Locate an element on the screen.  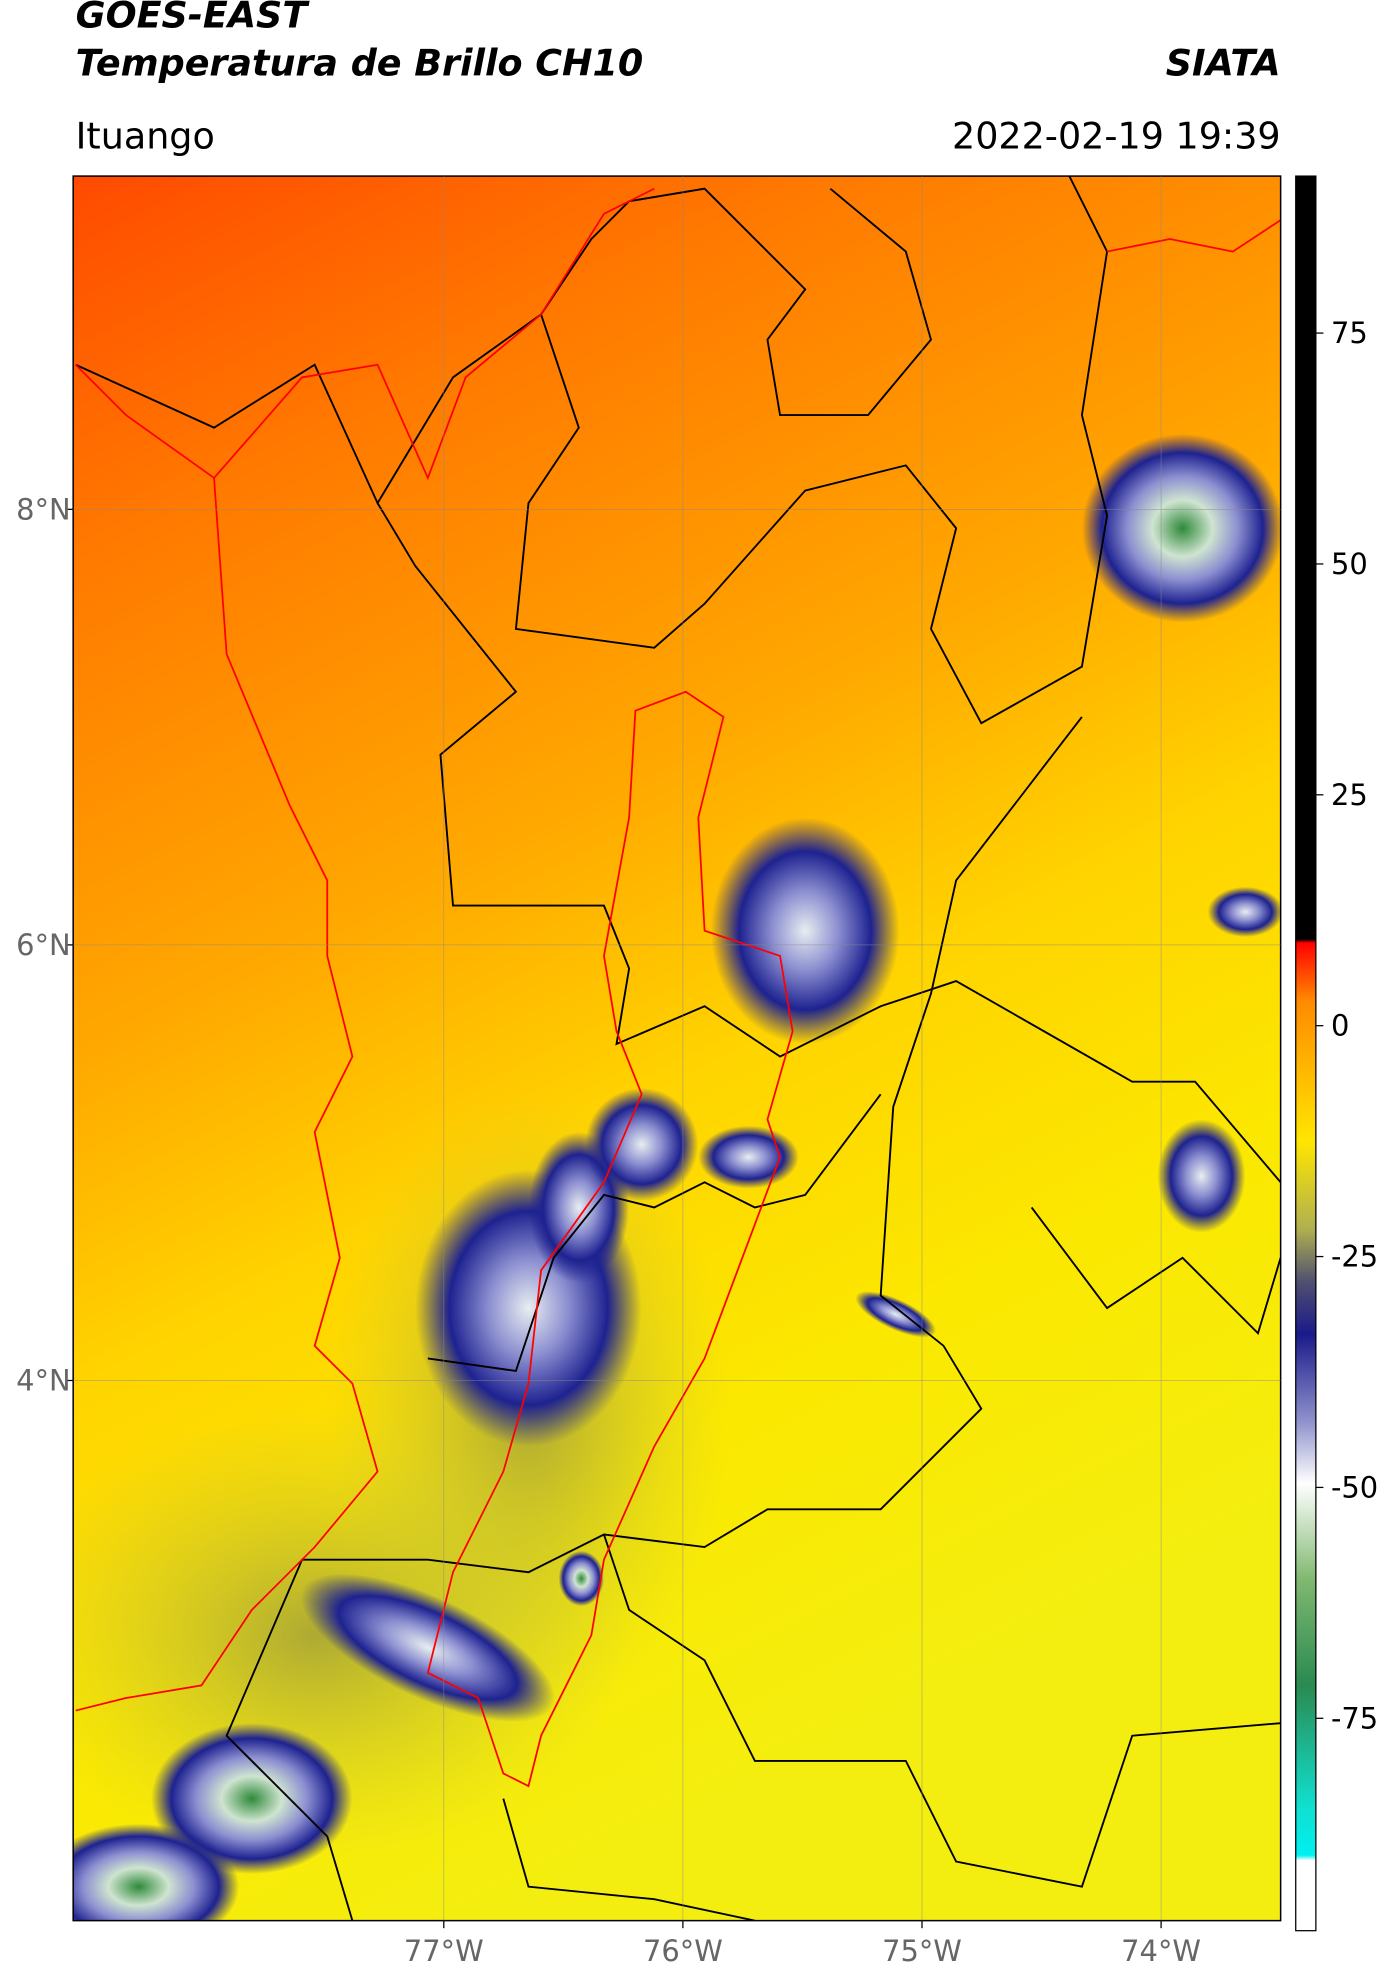
region: Ituango is located at coordinates (145, 135).